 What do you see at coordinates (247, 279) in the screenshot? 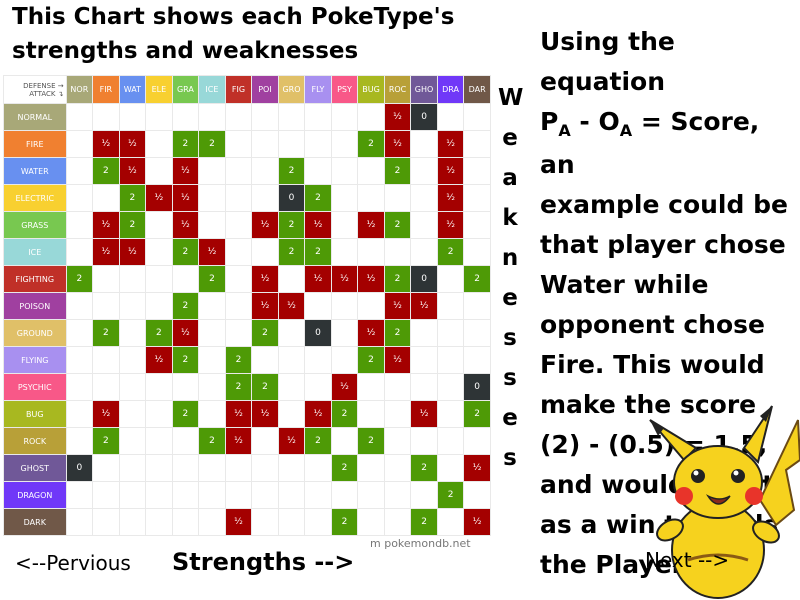
I see `type-row-fighting: FIGHTING 2 2 ½ ½ ½ ½ 2 0 2` at bounding box center [247, 279].